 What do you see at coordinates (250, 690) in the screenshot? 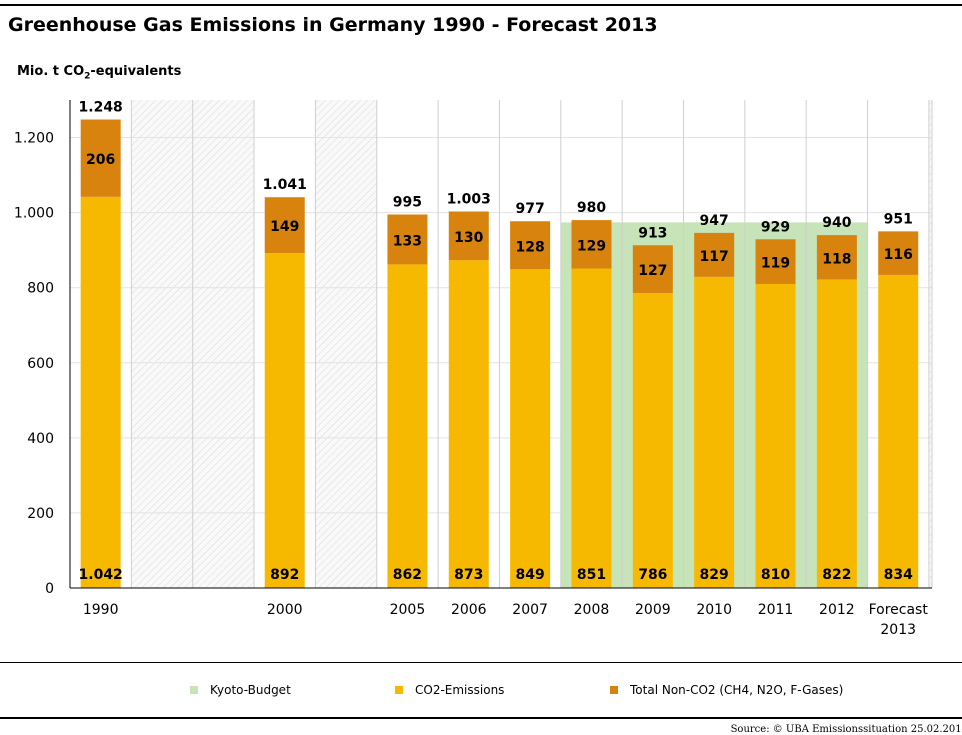
I see `legend-label: Kyoto-Budget` at bounding box center [250, 690].